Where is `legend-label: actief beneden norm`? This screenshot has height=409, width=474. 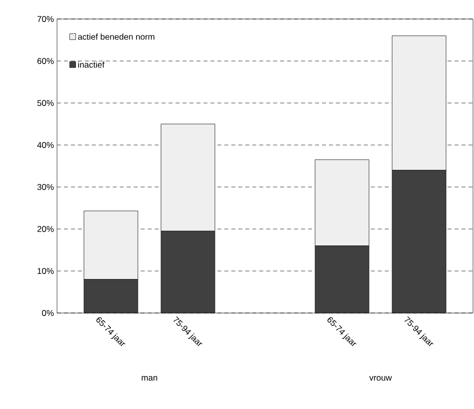 legend-label: actief beneden norm is located at coordinates (116, 37).